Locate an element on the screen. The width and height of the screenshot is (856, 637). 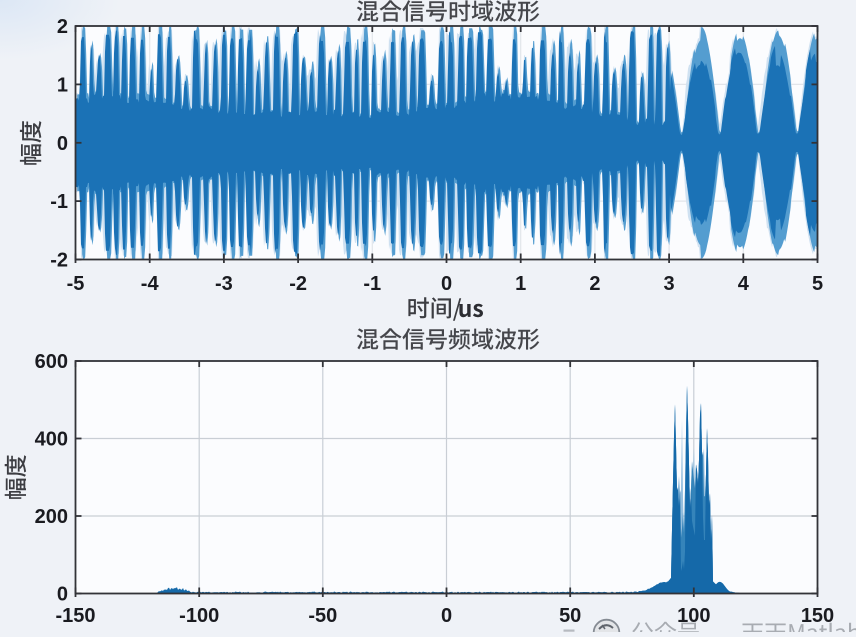
svg-text: 400 is located at coordinates (51, 440).